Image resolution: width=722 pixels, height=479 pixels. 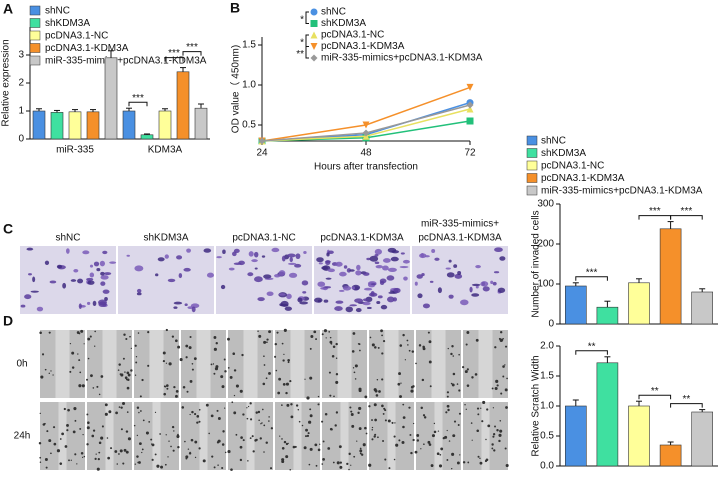 I want to click on y-tick-label: 2.0, so click(x=547, y=346).